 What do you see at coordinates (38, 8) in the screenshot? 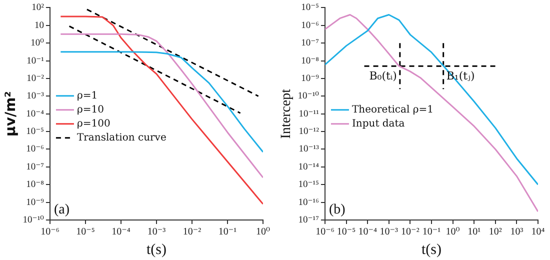
I see `y-tick-label: 10²` at bounding box center [38, 8].